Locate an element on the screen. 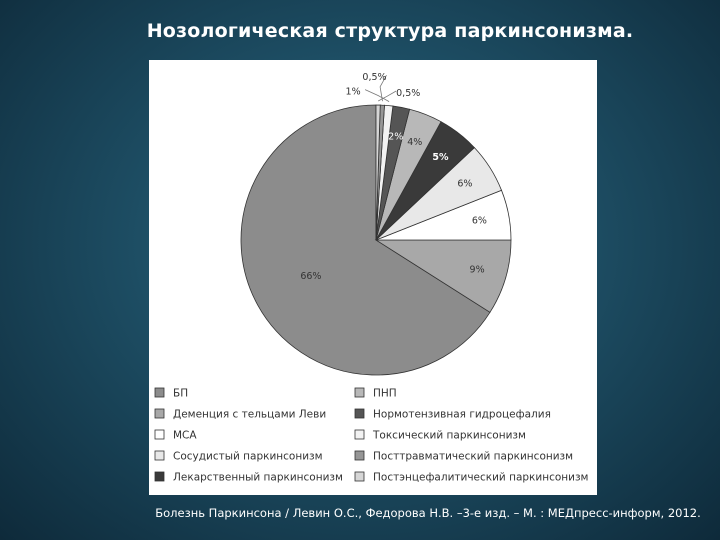 This screenshot has width=720, height=540. legend-label: Нормотензивная гидроцефалия is located at coordinates (462, 415).